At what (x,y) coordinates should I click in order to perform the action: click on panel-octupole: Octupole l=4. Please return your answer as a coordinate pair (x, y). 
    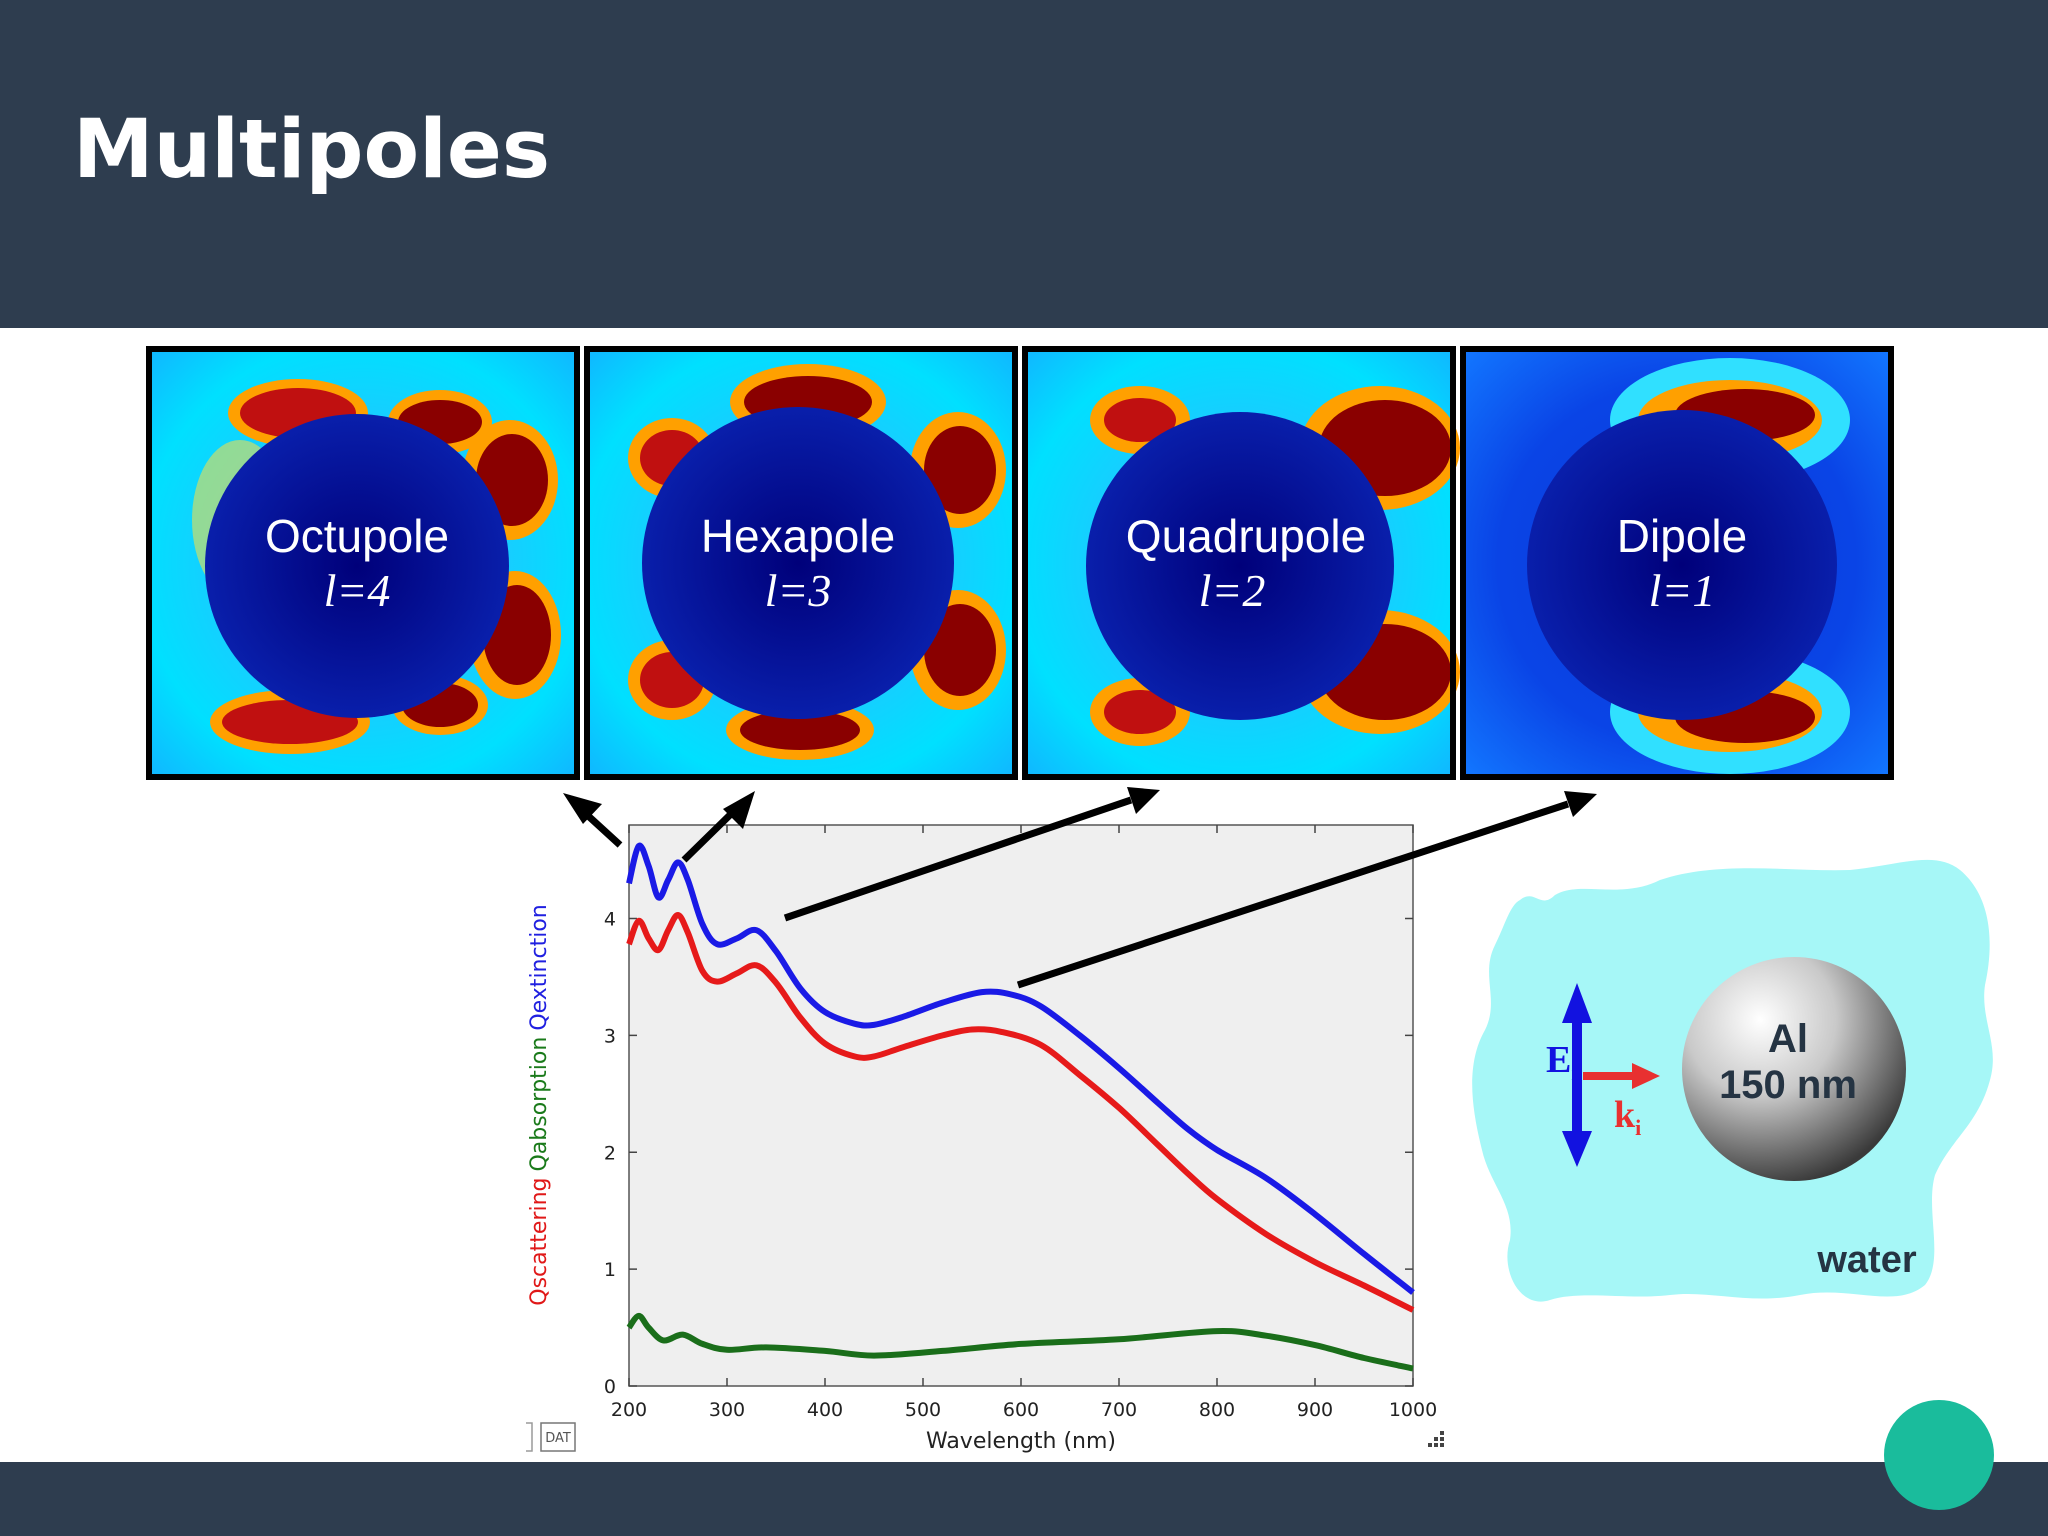
    Looking at the image, I should click on (363, 563).